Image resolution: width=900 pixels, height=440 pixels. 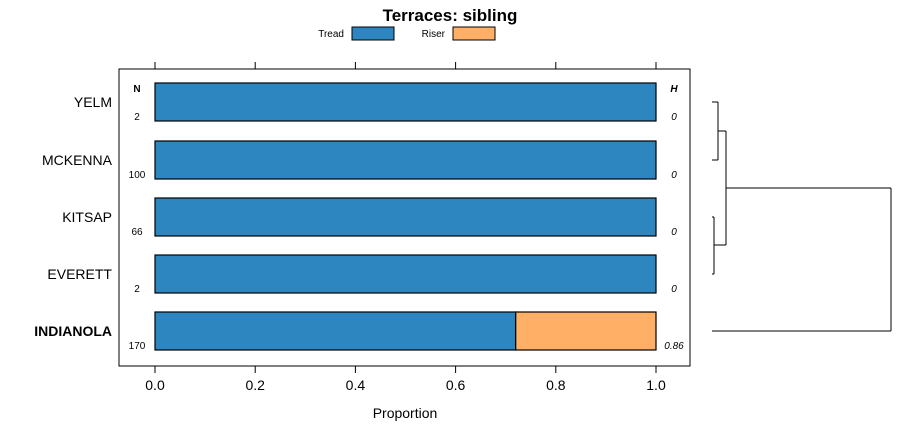 I want to click on category-label: YELM, so click(x=93, y=102).